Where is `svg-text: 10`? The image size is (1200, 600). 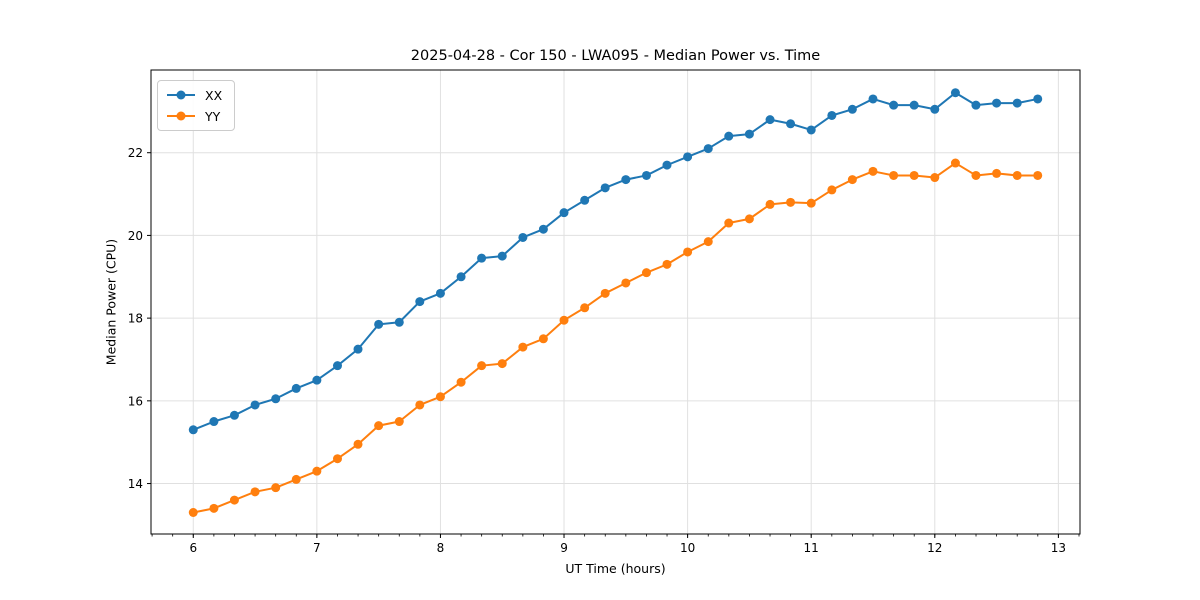
svg-text: 10 is located at coordinates (687, 548).